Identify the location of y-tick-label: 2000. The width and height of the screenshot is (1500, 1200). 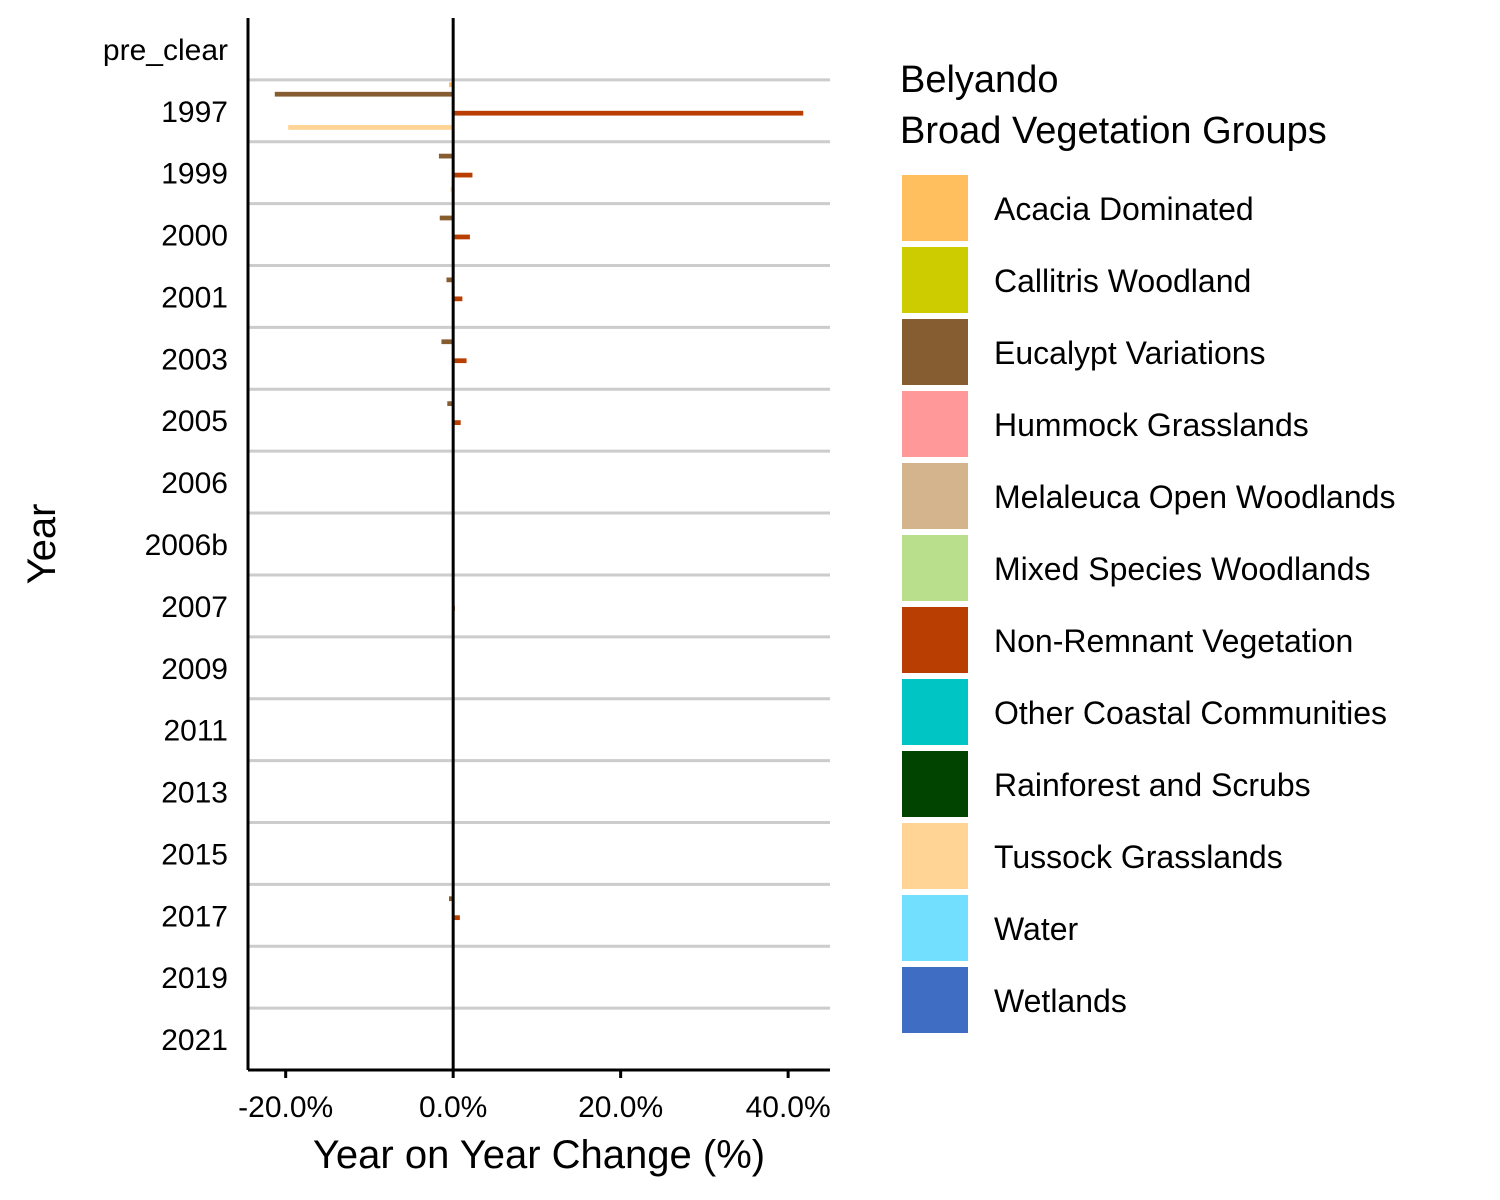
(194, 236).